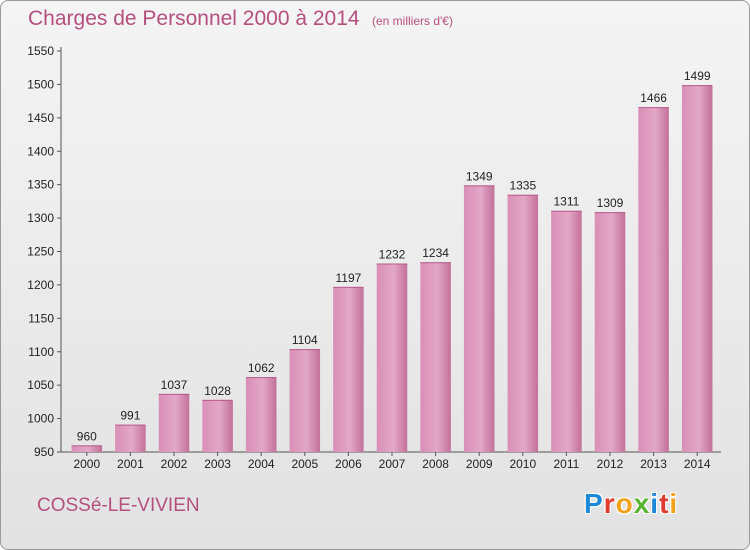  I want to click on bar-2003, so click(217, 425).